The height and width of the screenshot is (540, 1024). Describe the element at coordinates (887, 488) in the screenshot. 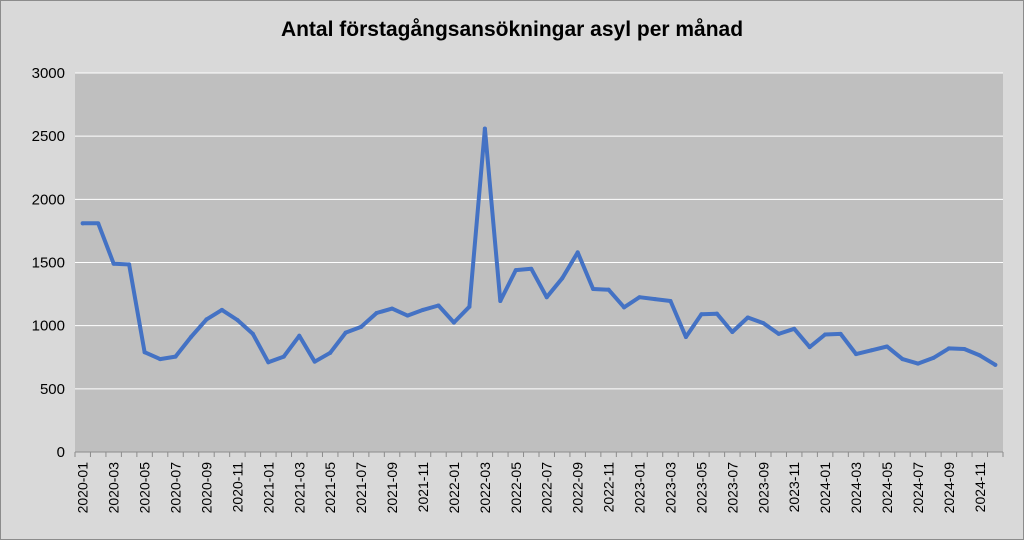

I see `x-tick-label: 2024-05` at that location.